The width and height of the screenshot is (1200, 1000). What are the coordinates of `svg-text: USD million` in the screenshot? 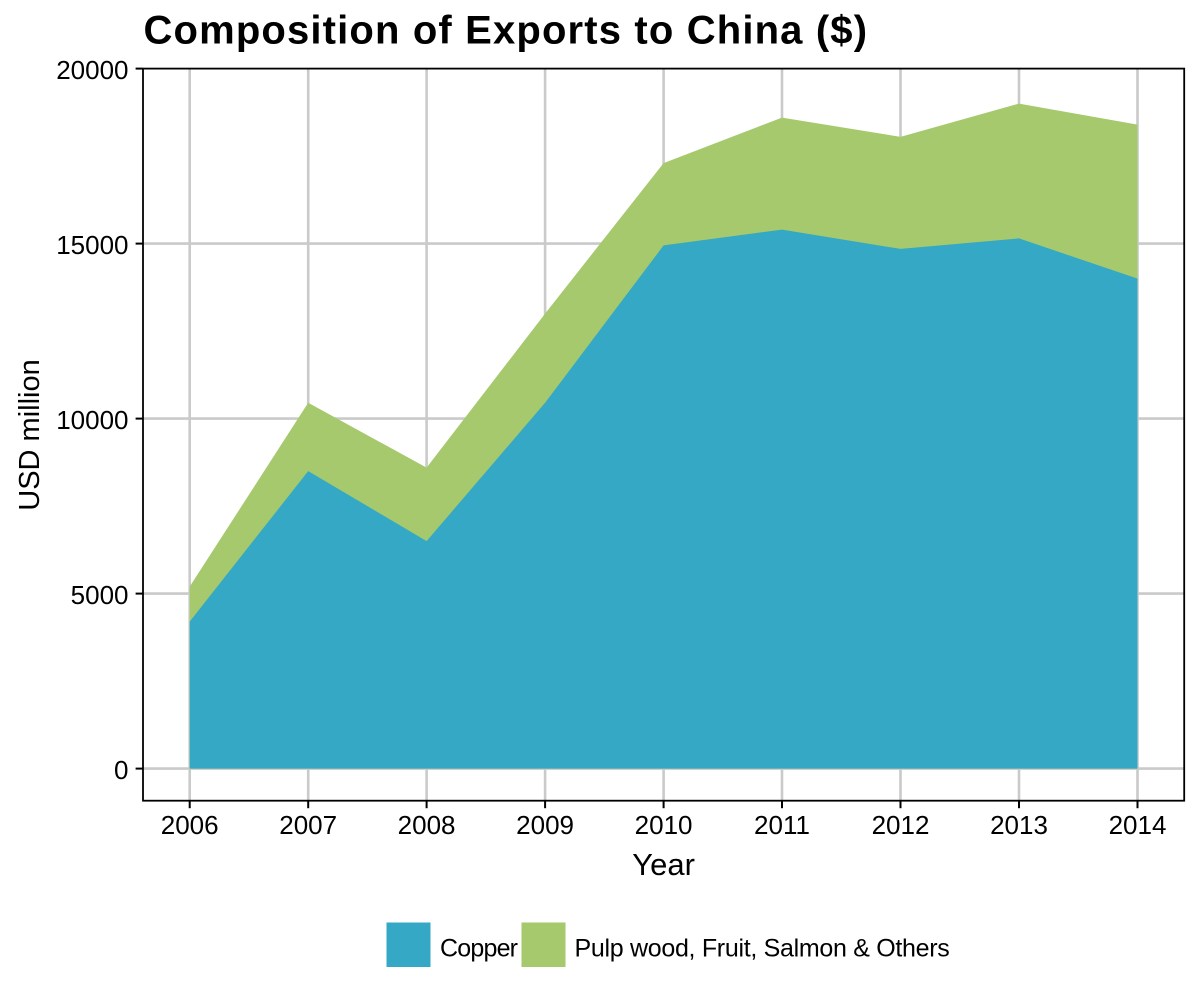 It's located at (30, 434).